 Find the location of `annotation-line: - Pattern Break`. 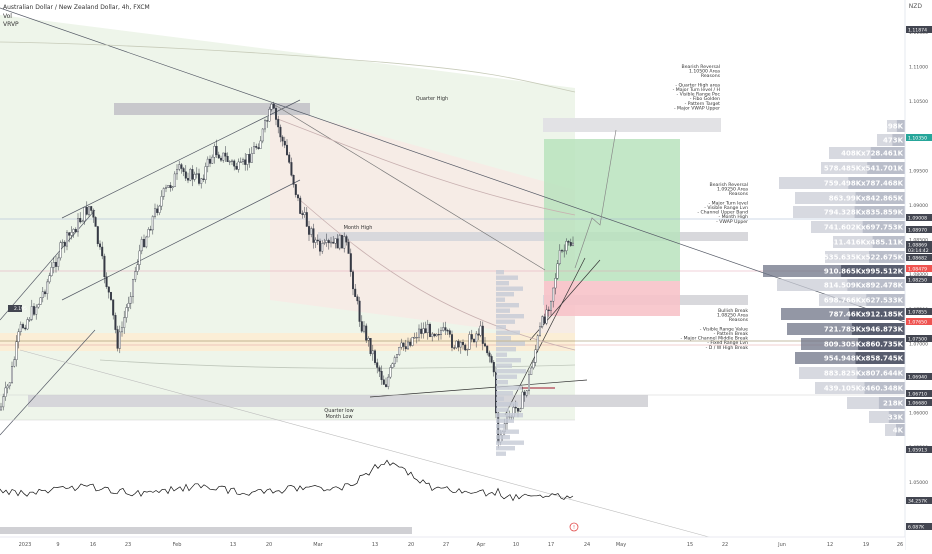

annotation-line: - Pattern Break is located at coordinates (731, 334).